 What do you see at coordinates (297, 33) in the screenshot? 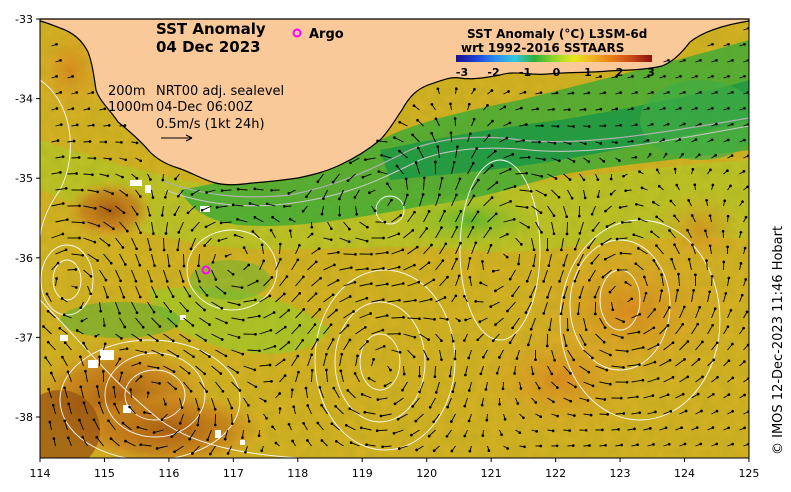
I see `argo-legend-marker` at bounding box center [297, 33].